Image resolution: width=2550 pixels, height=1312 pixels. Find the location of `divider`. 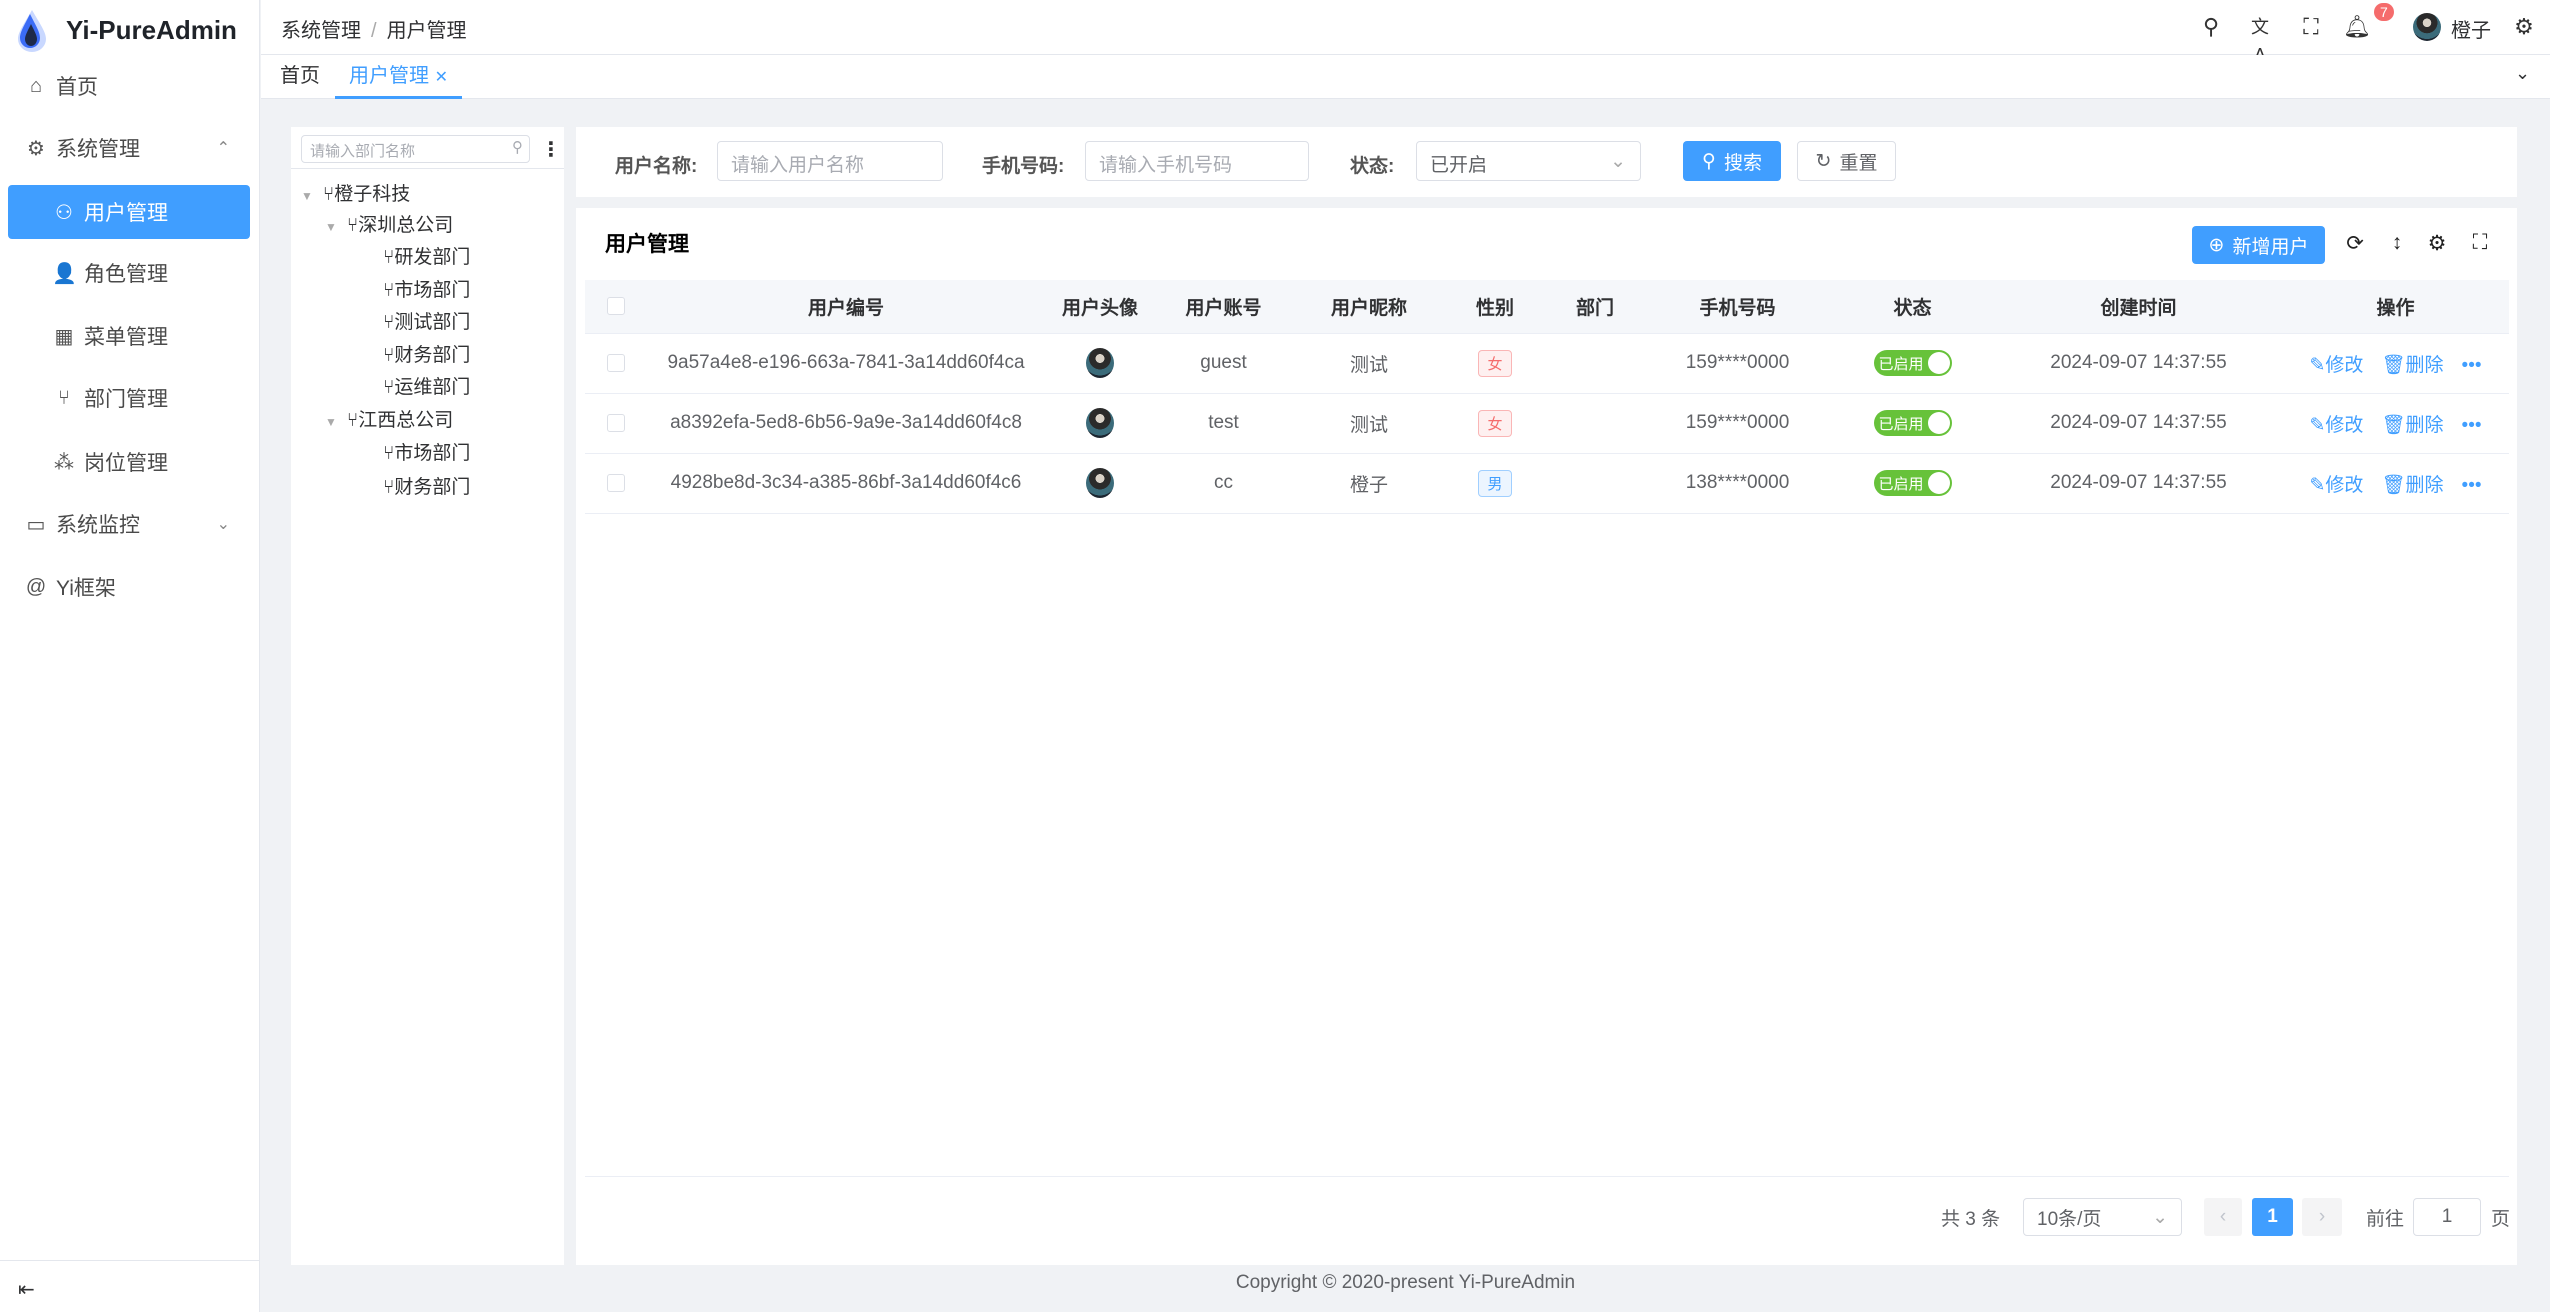

divider is located at coordinates (427, 168).